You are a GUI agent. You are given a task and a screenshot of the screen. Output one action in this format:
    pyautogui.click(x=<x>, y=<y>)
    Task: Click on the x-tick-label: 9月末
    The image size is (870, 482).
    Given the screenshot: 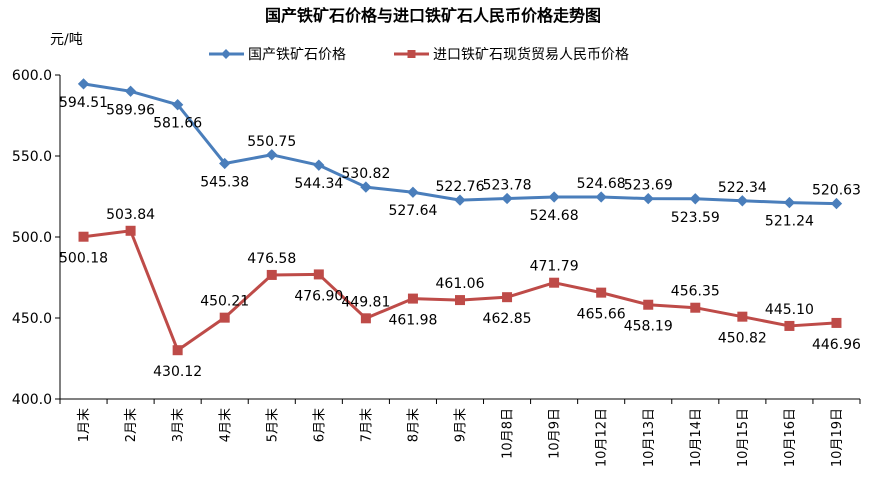 What is the action you would take?
    pyautogui.click(x=461, y=425)
    